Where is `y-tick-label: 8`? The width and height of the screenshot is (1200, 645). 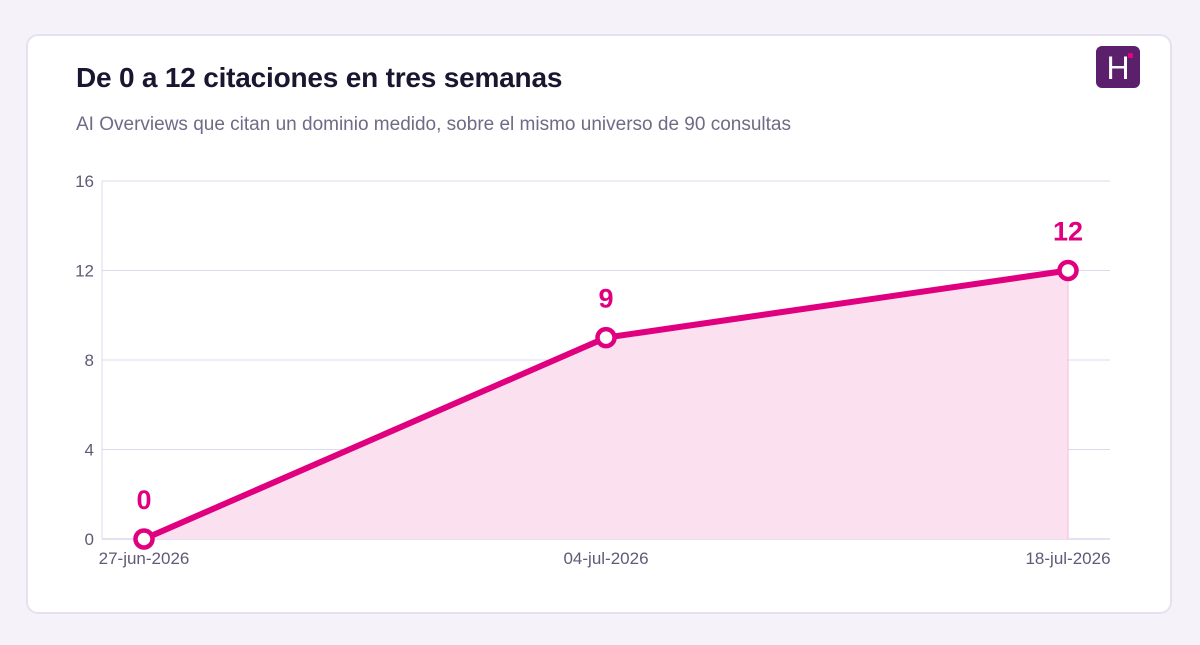
y-tick-label: 8 is located at coordinates (89, 360).